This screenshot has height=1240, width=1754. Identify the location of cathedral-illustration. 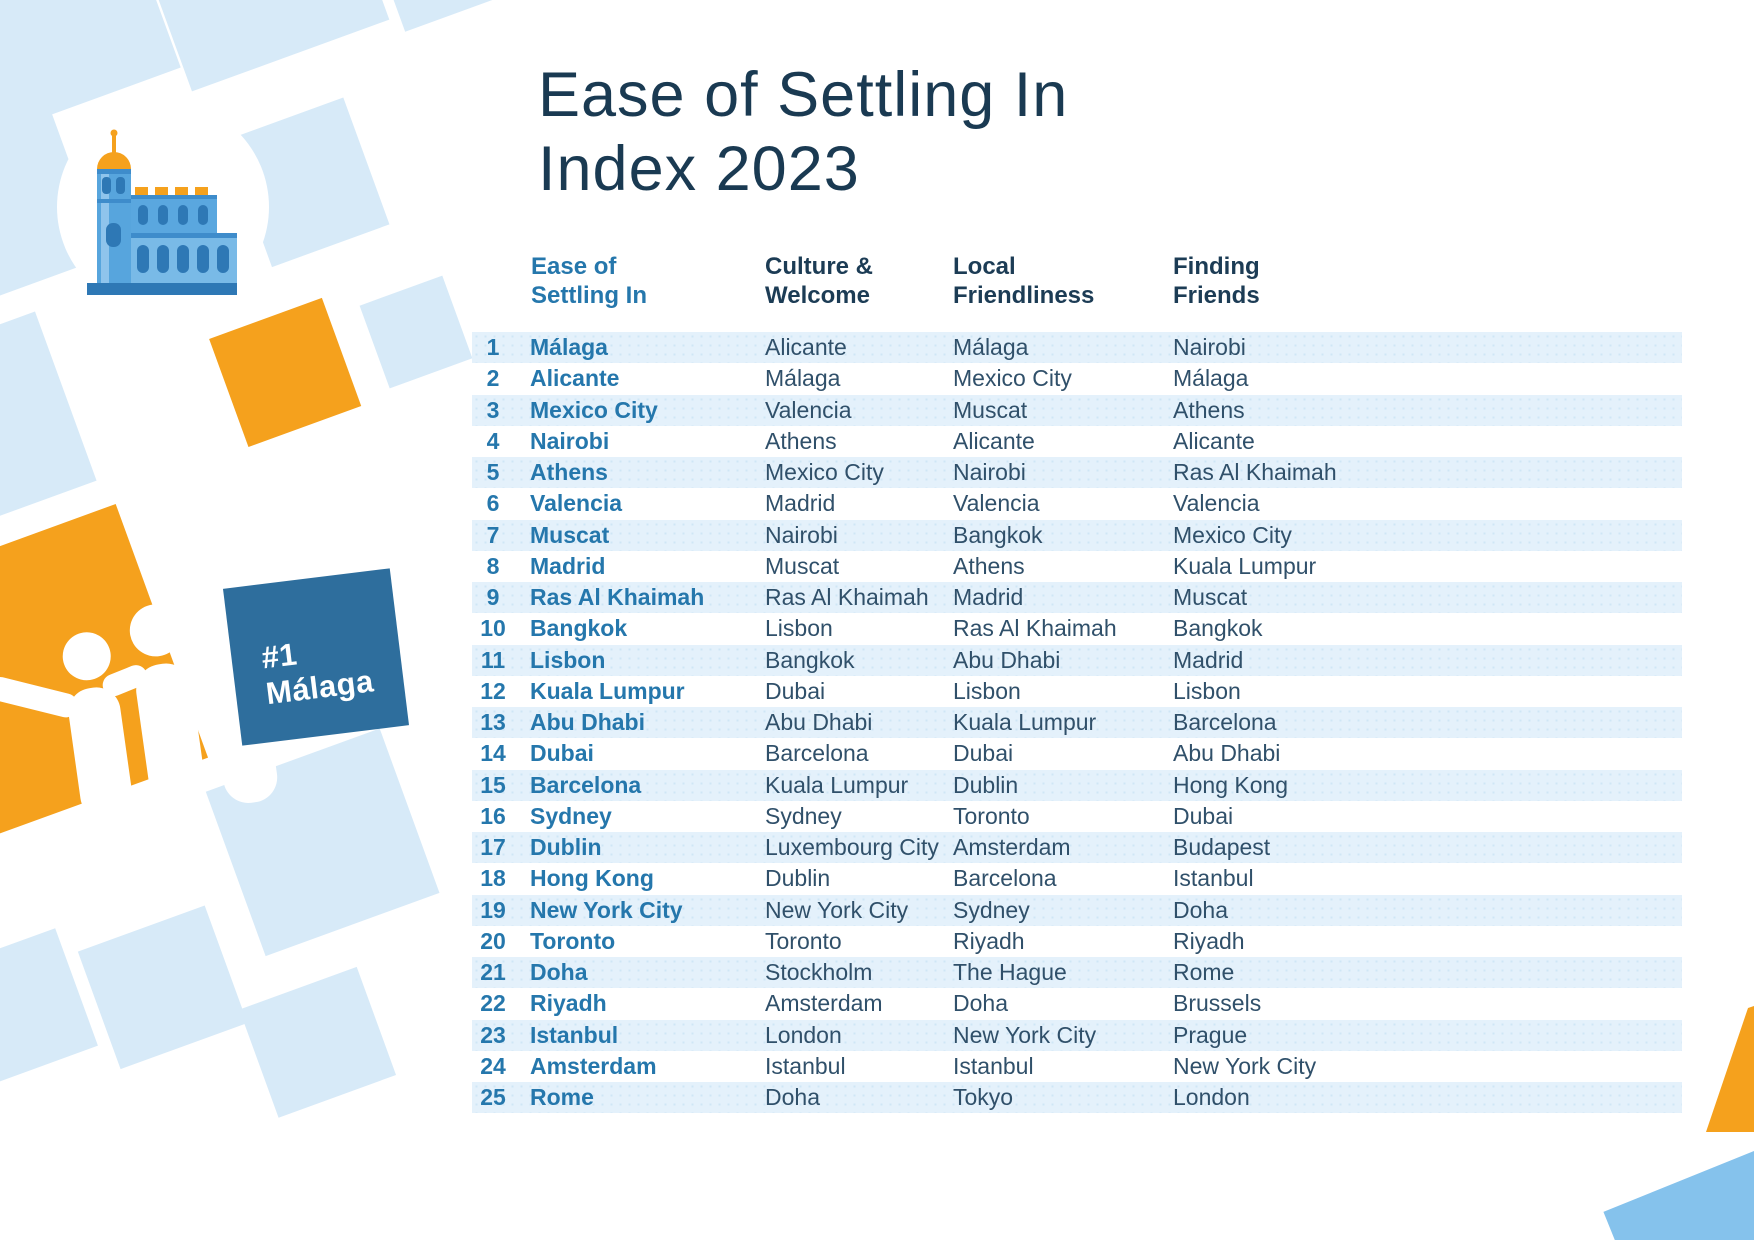
(162, 212).